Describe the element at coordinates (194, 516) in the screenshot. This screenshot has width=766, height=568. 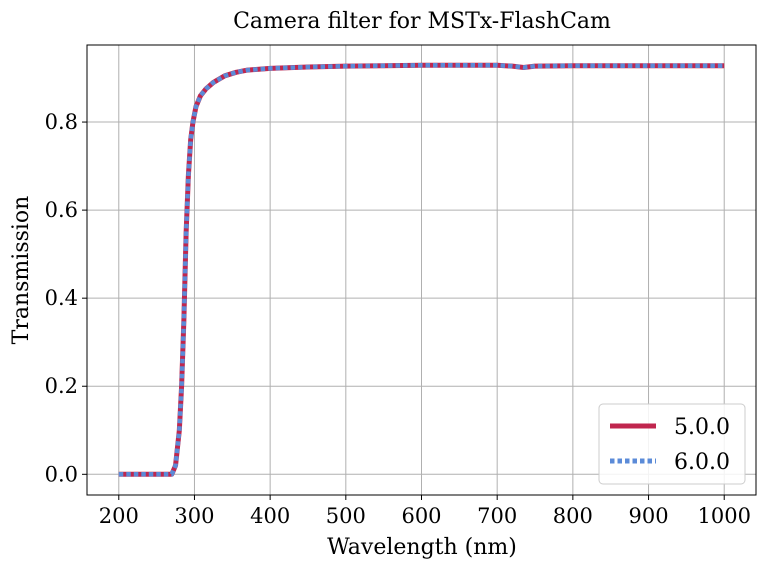
I see `x-tick-label-300: 300` at that location.